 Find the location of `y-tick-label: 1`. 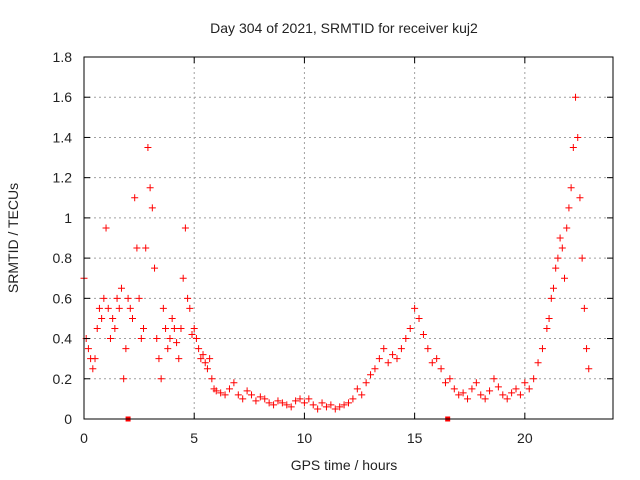

y-tick-label: 1 is located at coordinates (68, 218).